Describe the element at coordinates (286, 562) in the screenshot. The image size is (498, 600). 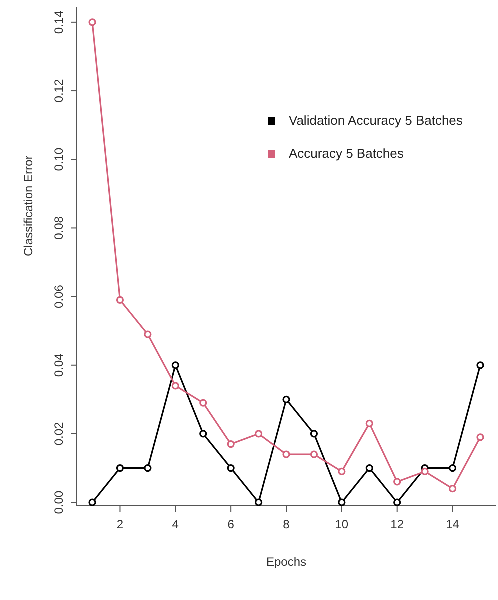
I see `x-axis-title: Epochs` at that location.